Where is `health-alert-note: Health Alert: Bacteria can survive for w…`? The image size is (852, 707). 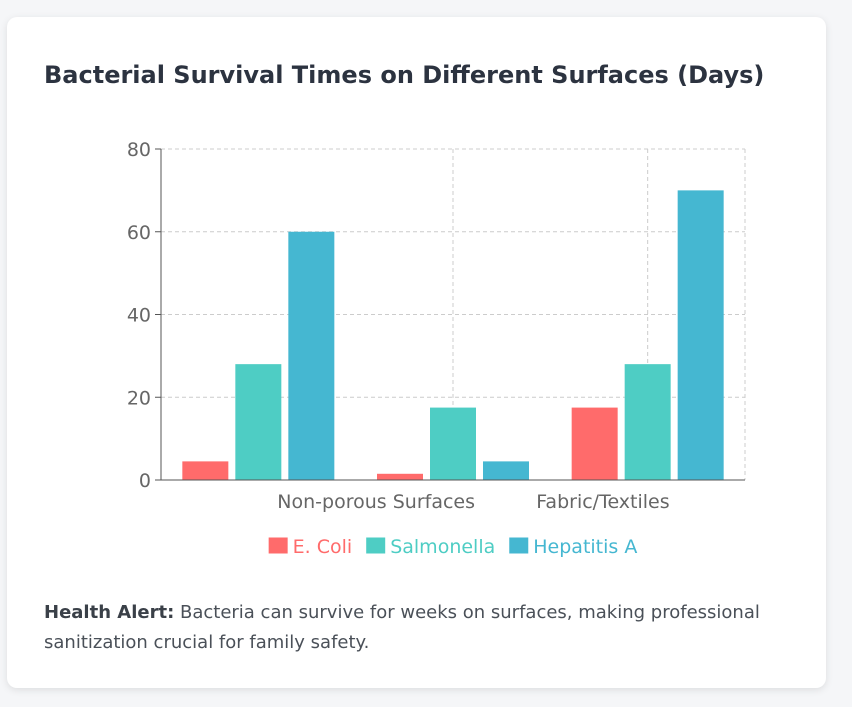
health-alert-note: Health Alert: Bacteria can survive for w… is located at coordinates (416, 628).